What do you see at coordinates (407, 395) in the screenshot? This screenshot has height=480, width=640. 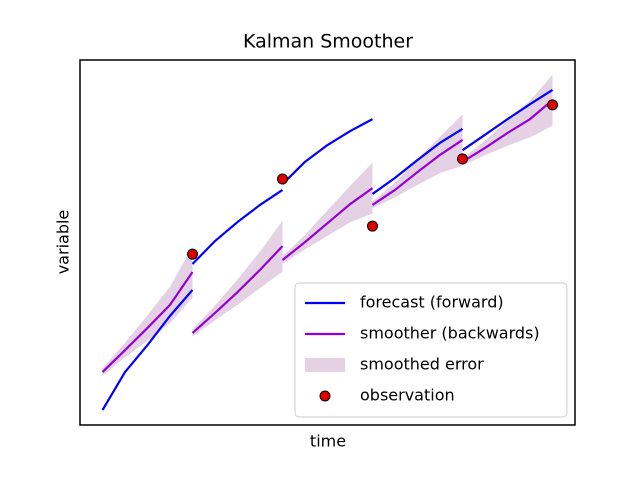 I see `legend-label: observation` at bounding box center [407, 395].